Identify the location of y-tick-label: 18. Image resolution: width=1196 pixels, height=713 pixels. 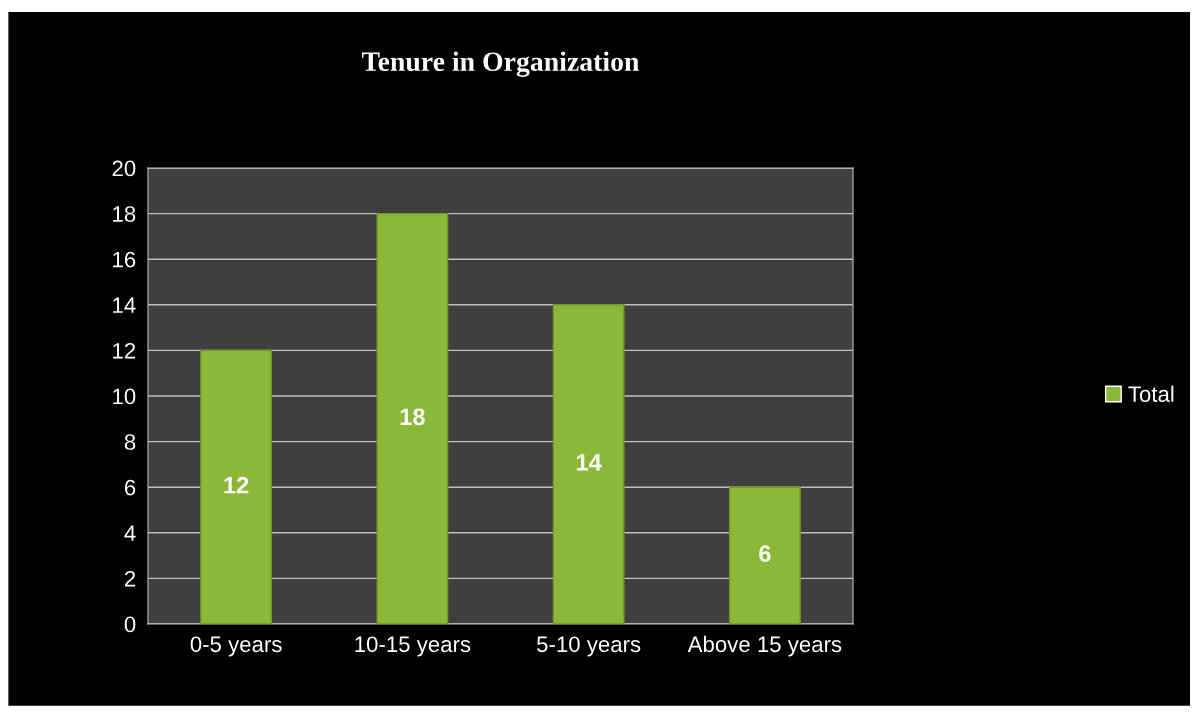
(124, 214).